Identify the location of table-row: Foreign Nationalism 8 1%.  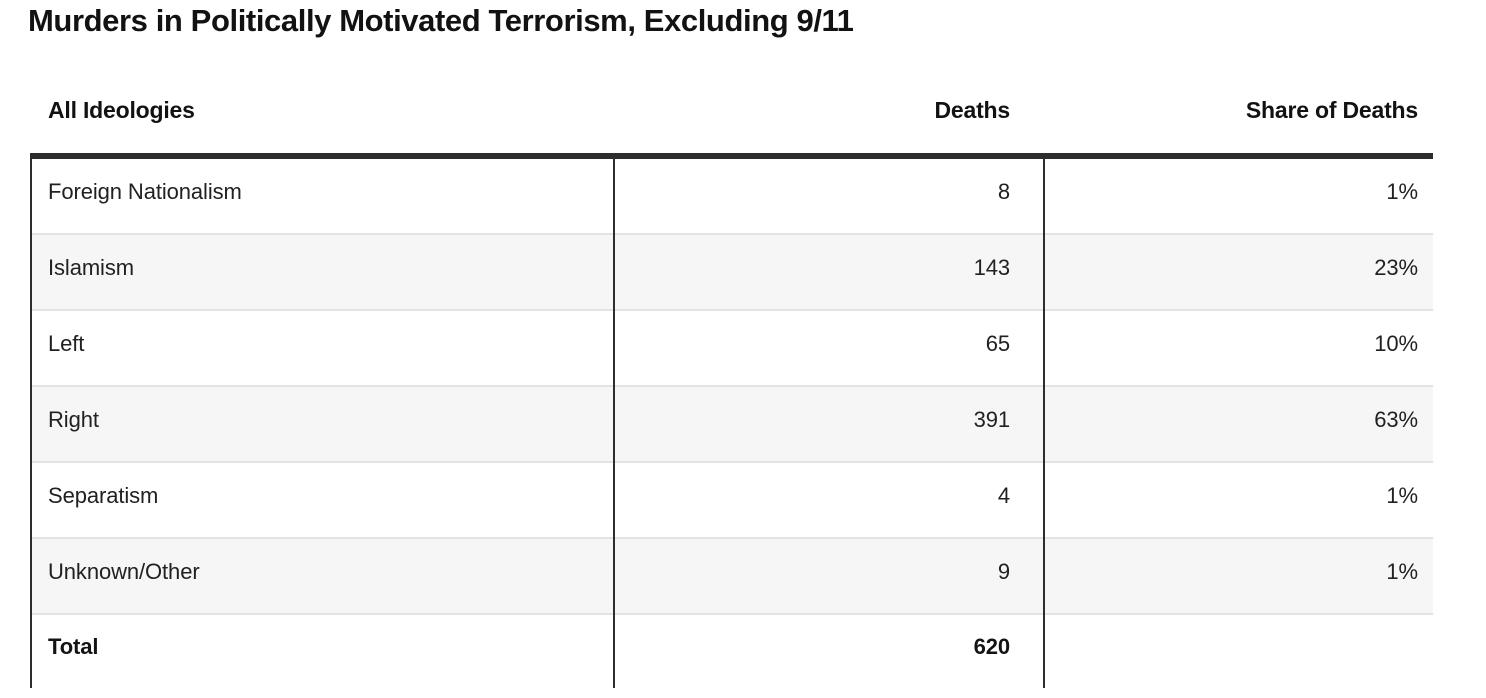
(731, 197).